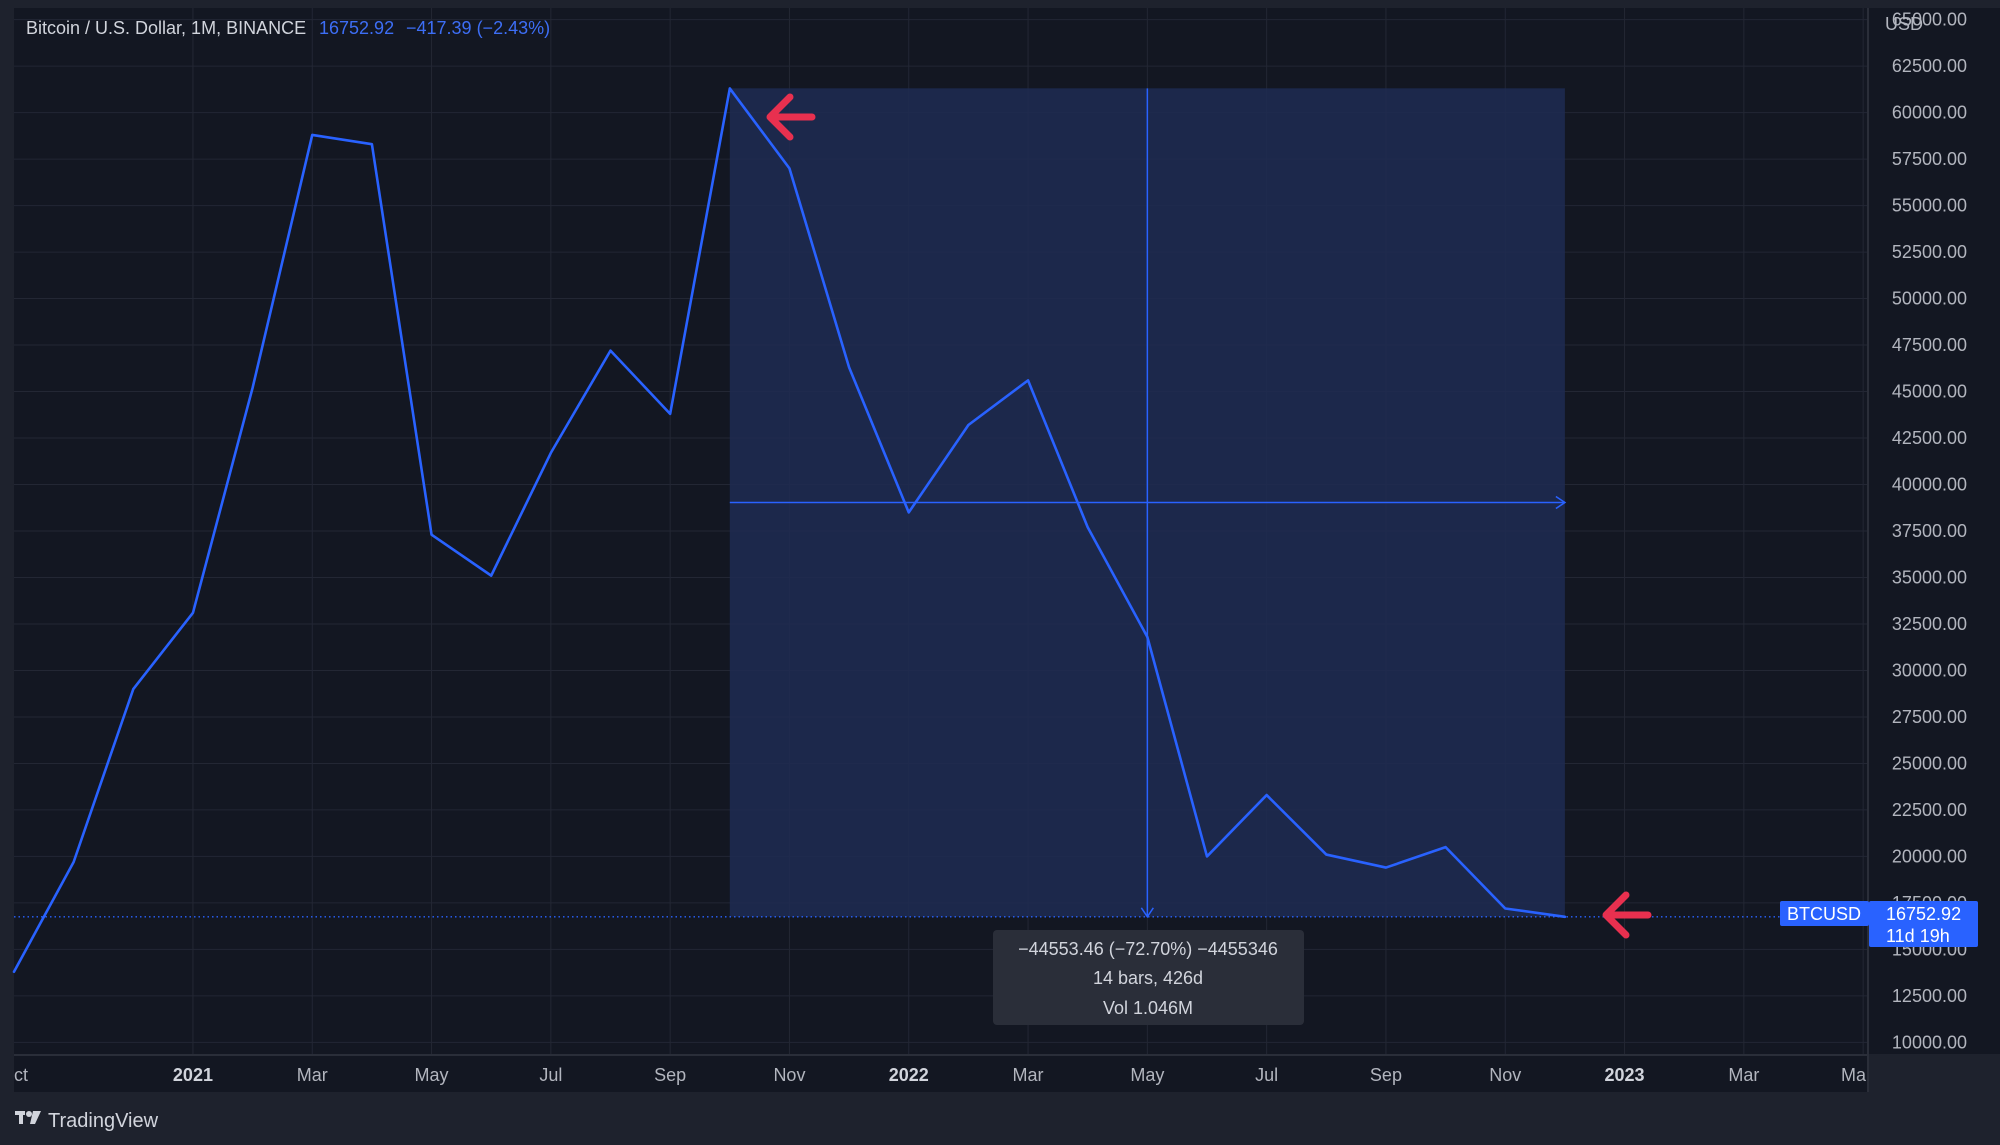  I want to click on price-badge-price: 16752.92, so click(1923, 914).